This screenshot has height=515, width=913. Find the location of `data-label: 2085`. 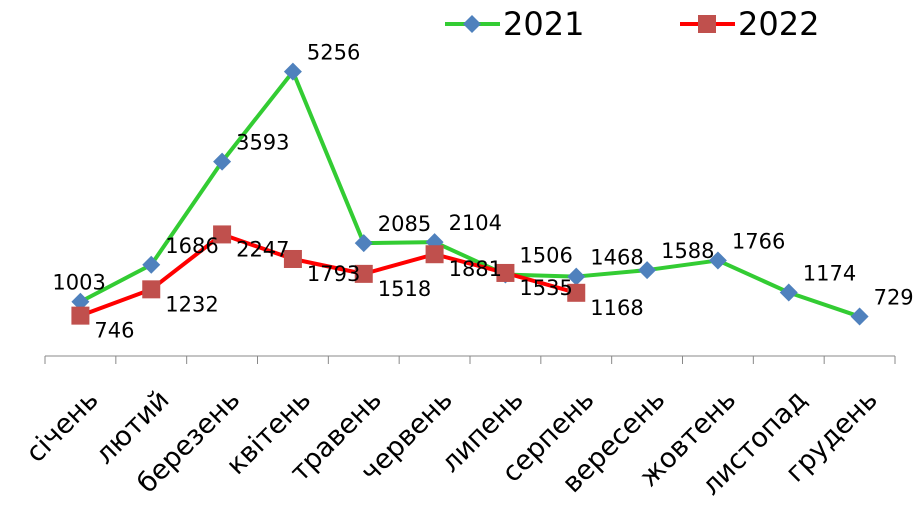

data-label: 2085 is located at coordinates (404, 224).